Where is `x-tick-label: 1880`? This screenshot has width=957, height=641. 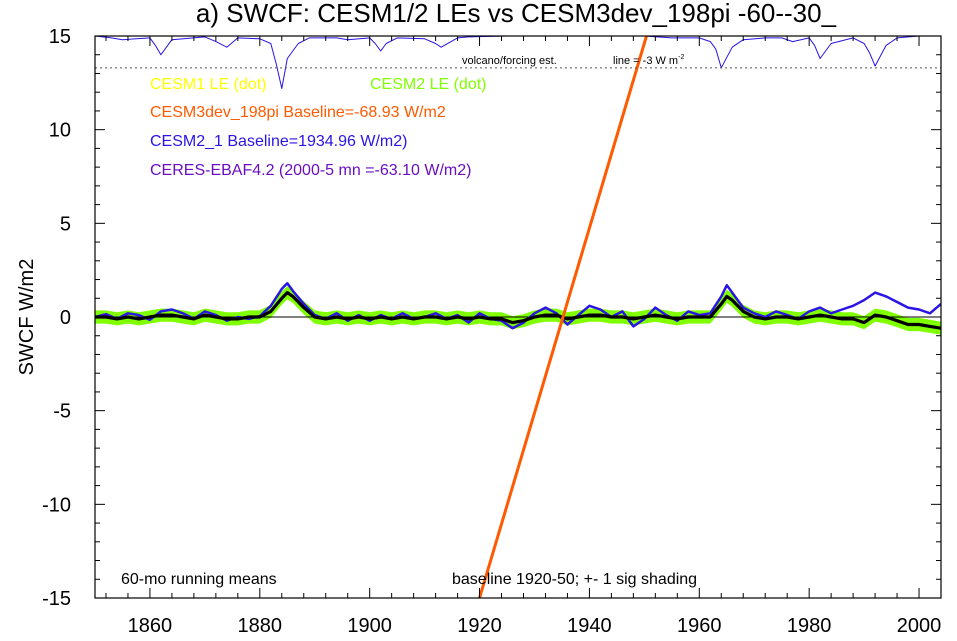
x-tick-label: 1880 is located at coordinates (260, 626).